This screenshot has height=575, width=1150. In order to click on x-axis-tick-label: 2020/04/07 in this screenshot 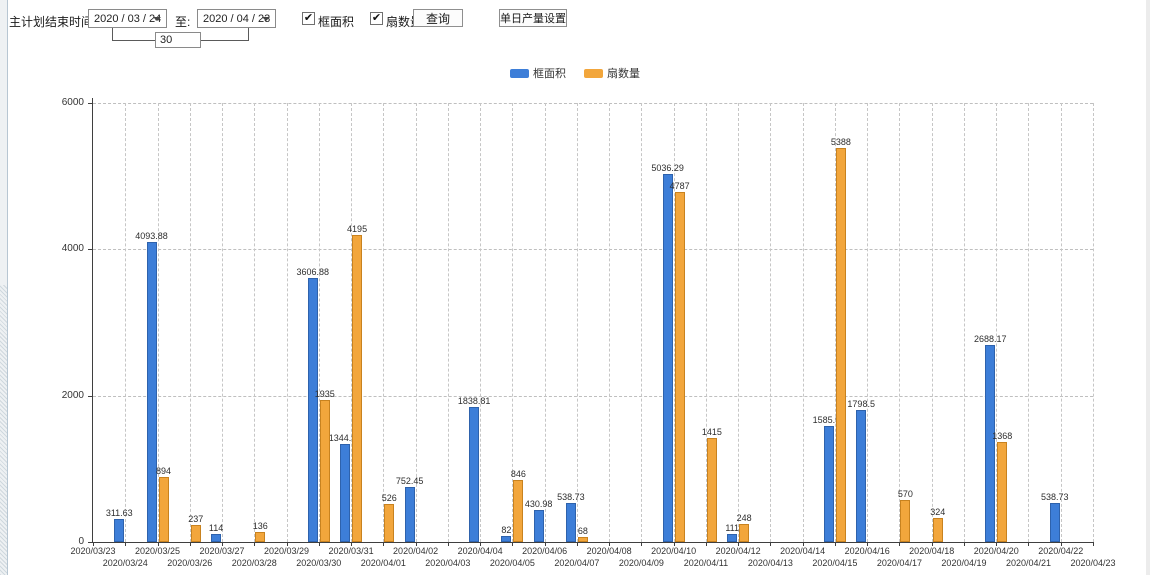, I will do `click(577, 563)`.